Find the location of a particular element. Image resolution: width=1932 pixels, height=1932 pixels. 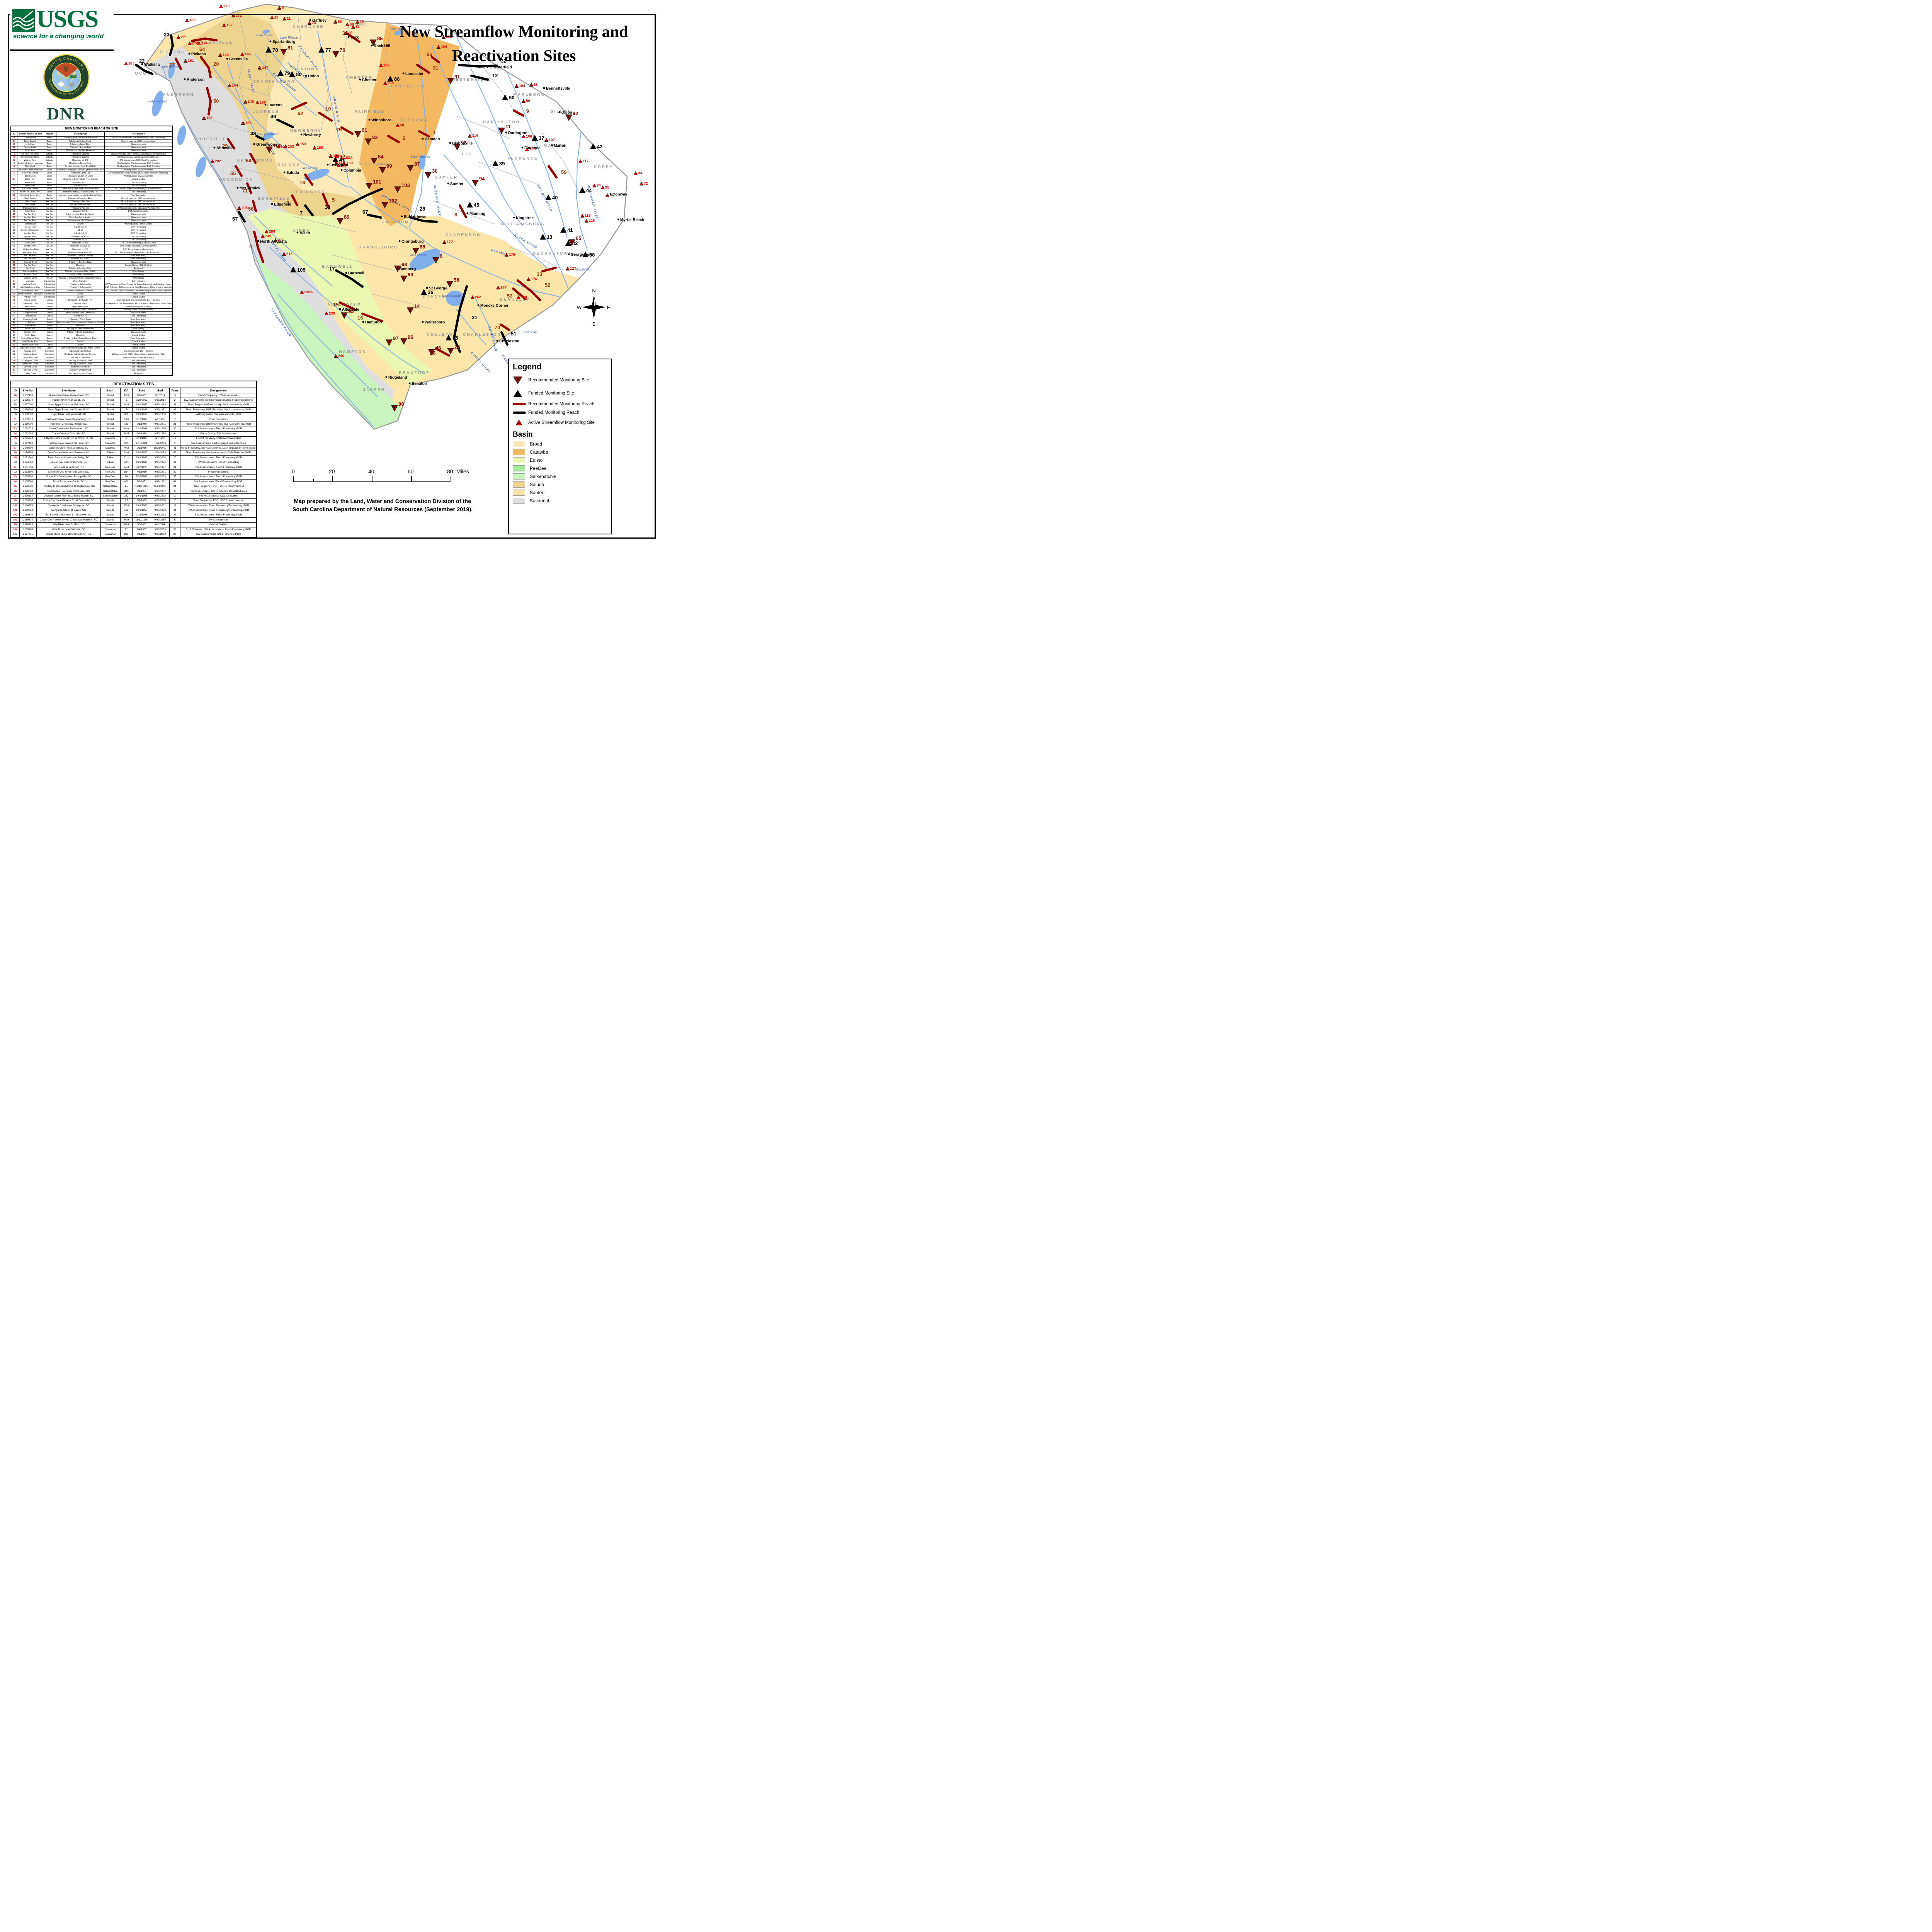

city-label: Gaffney is located at coordinates (319, 21).